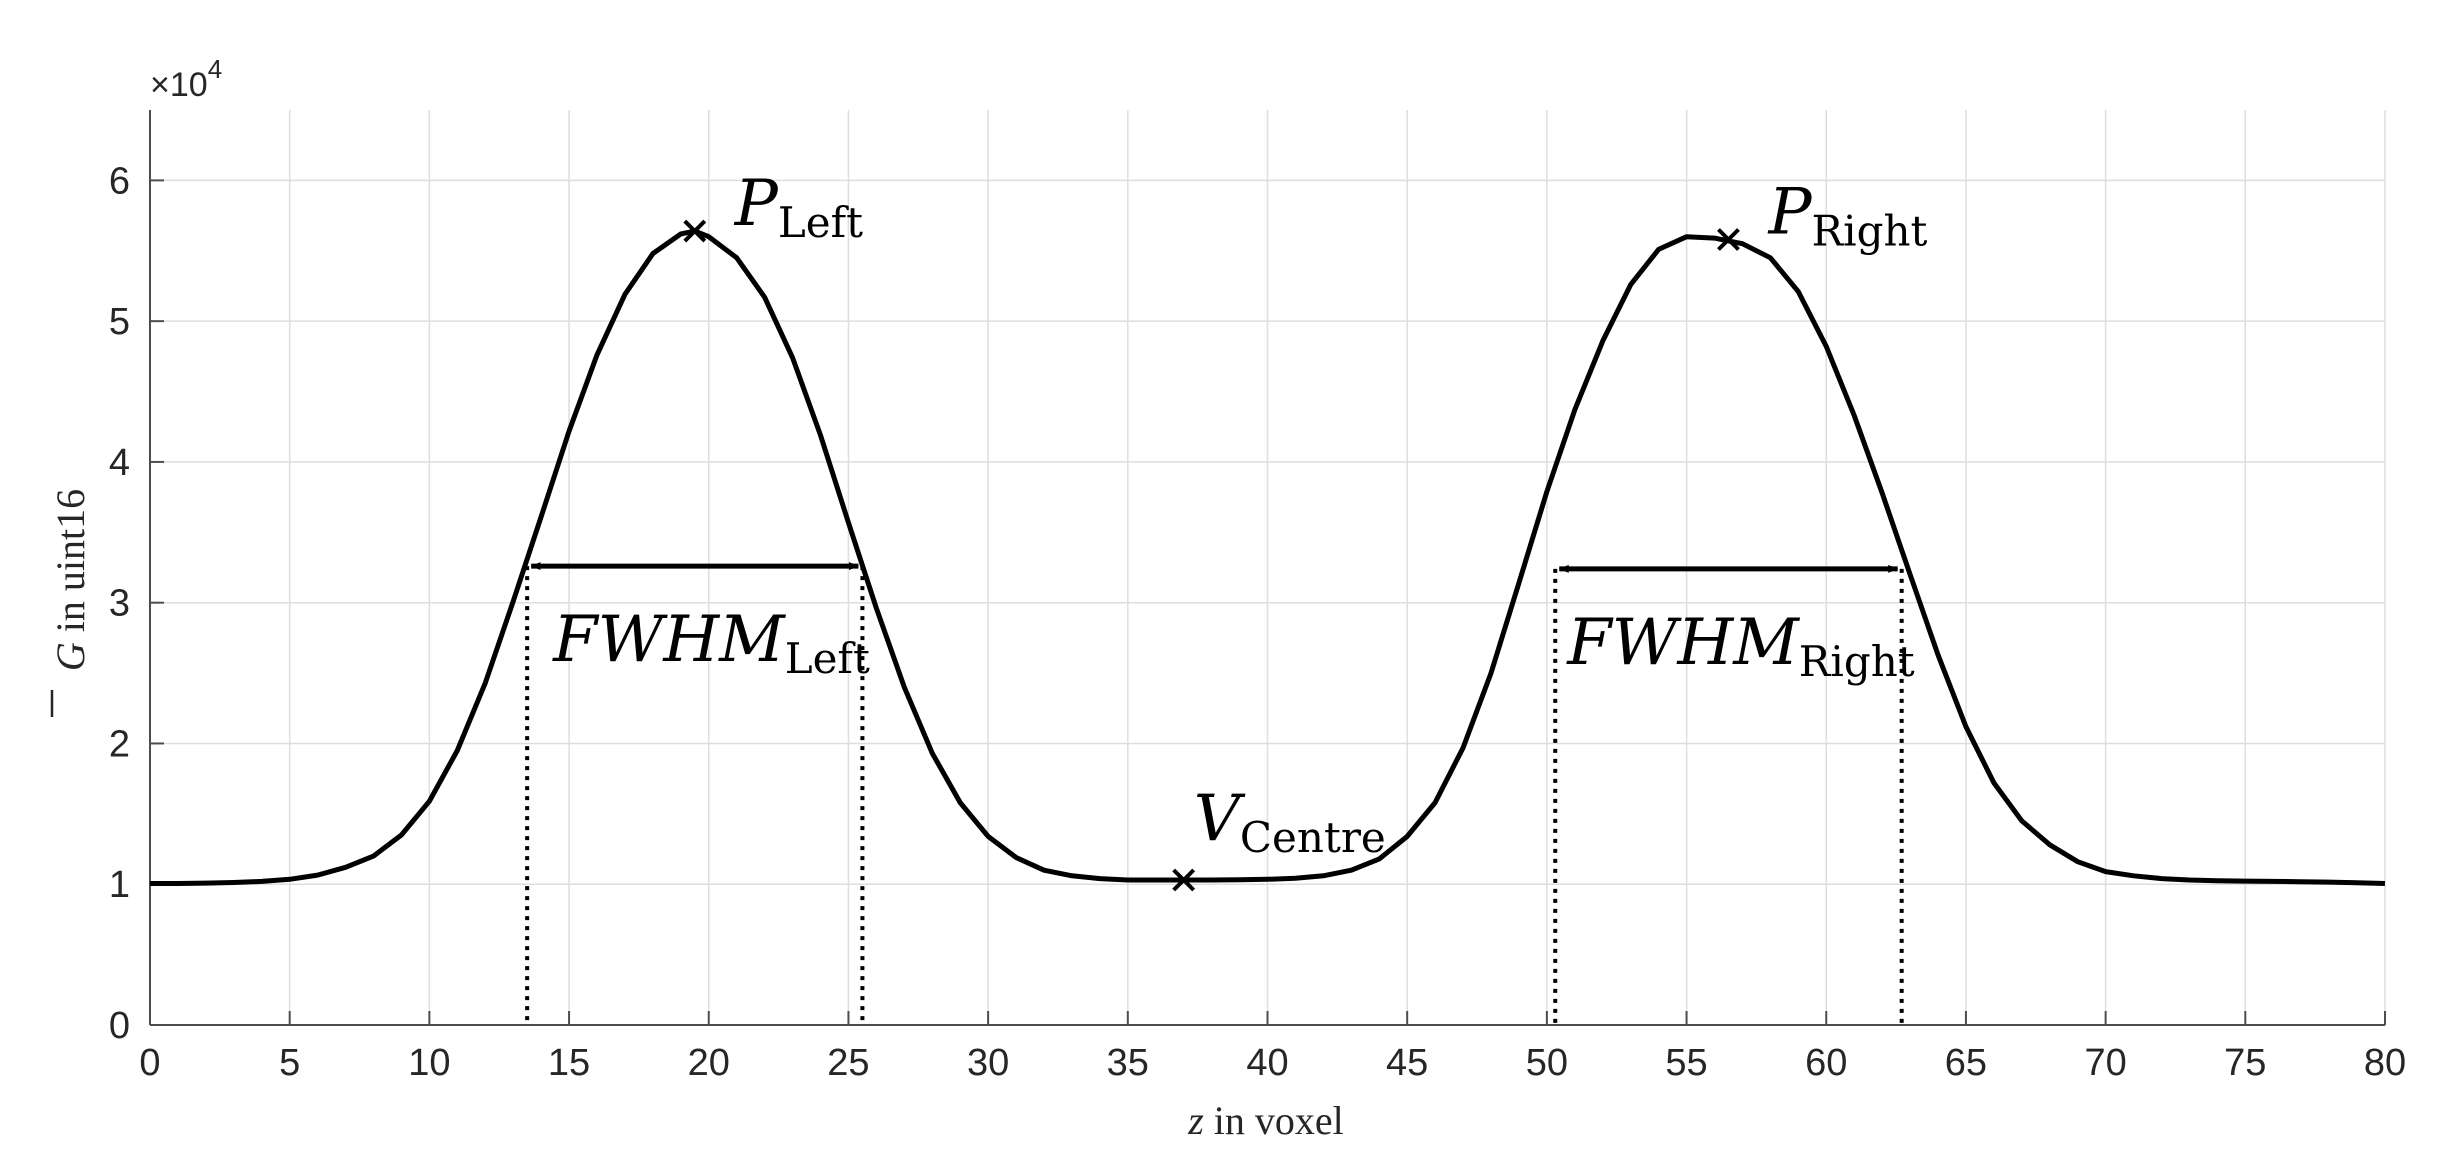  What do you see at coordinates (1826, 1063) in the screenshot?
I see `x-tick-label: 60` at bounding box center [1826, 1063].